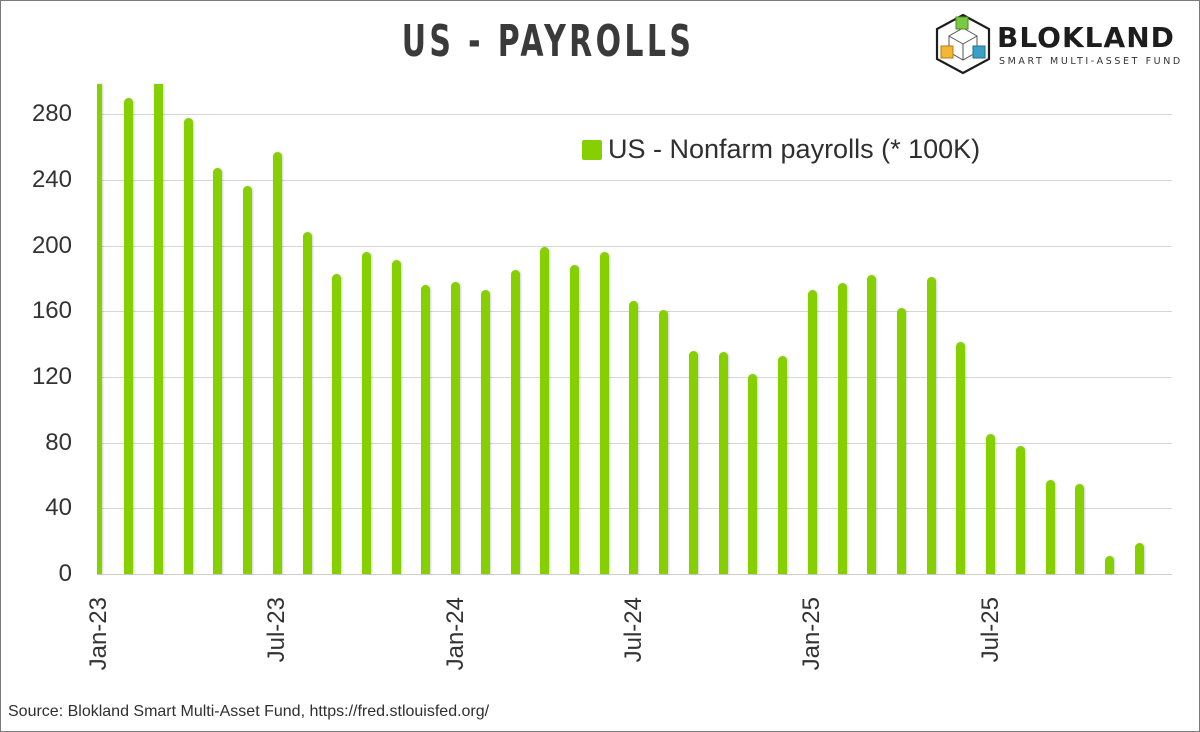 This screenshot has height=732, width=1200. What do you see at coordinates (51, 376) in the screenshot?
I see `y-tick-label: 120` at bounding box center [51, 376].